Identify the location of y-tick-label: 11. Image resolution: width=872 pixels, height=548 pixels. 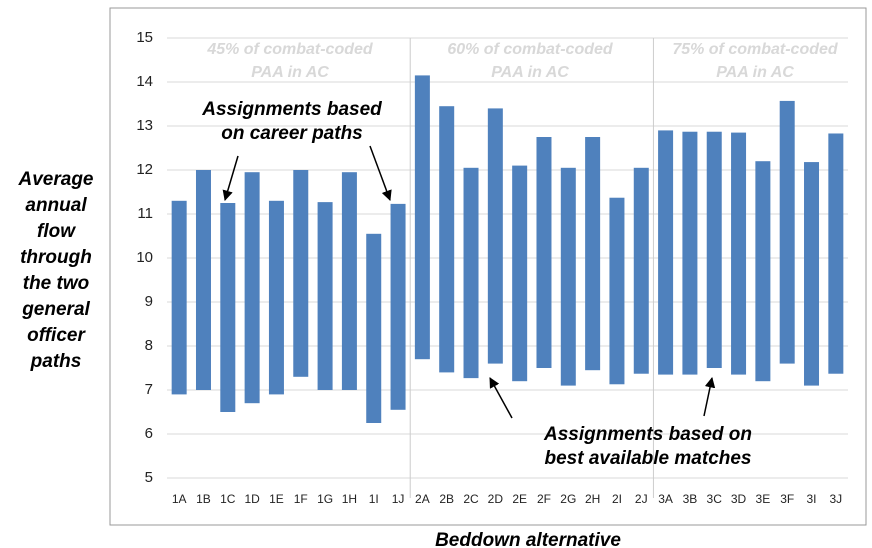
(145, 213).